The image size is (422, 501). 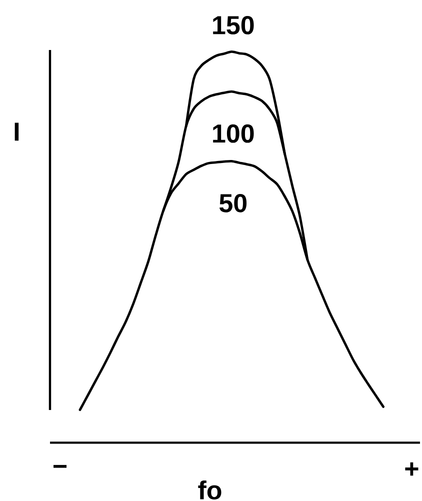 What do you see at coordinates (233, 133) in the screenshot?
I see `series-label: 100` at bounding box center [233, 133].